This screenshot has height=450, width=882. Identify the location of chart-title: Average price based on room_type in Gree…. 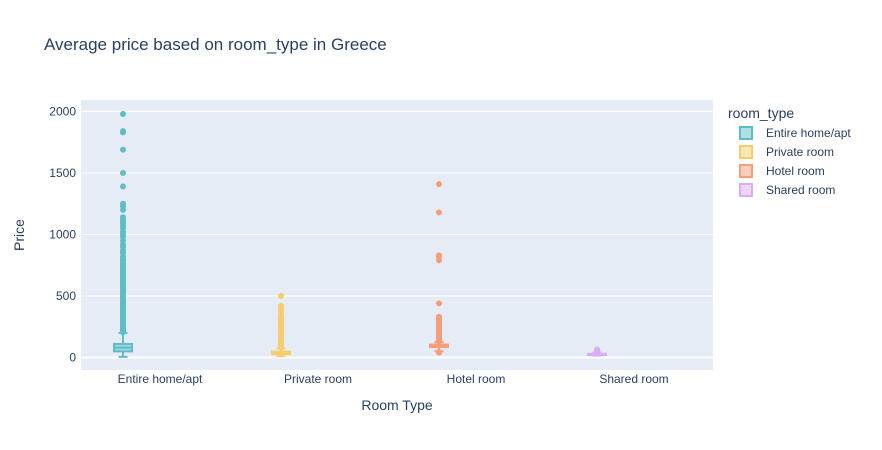
(215, 44).